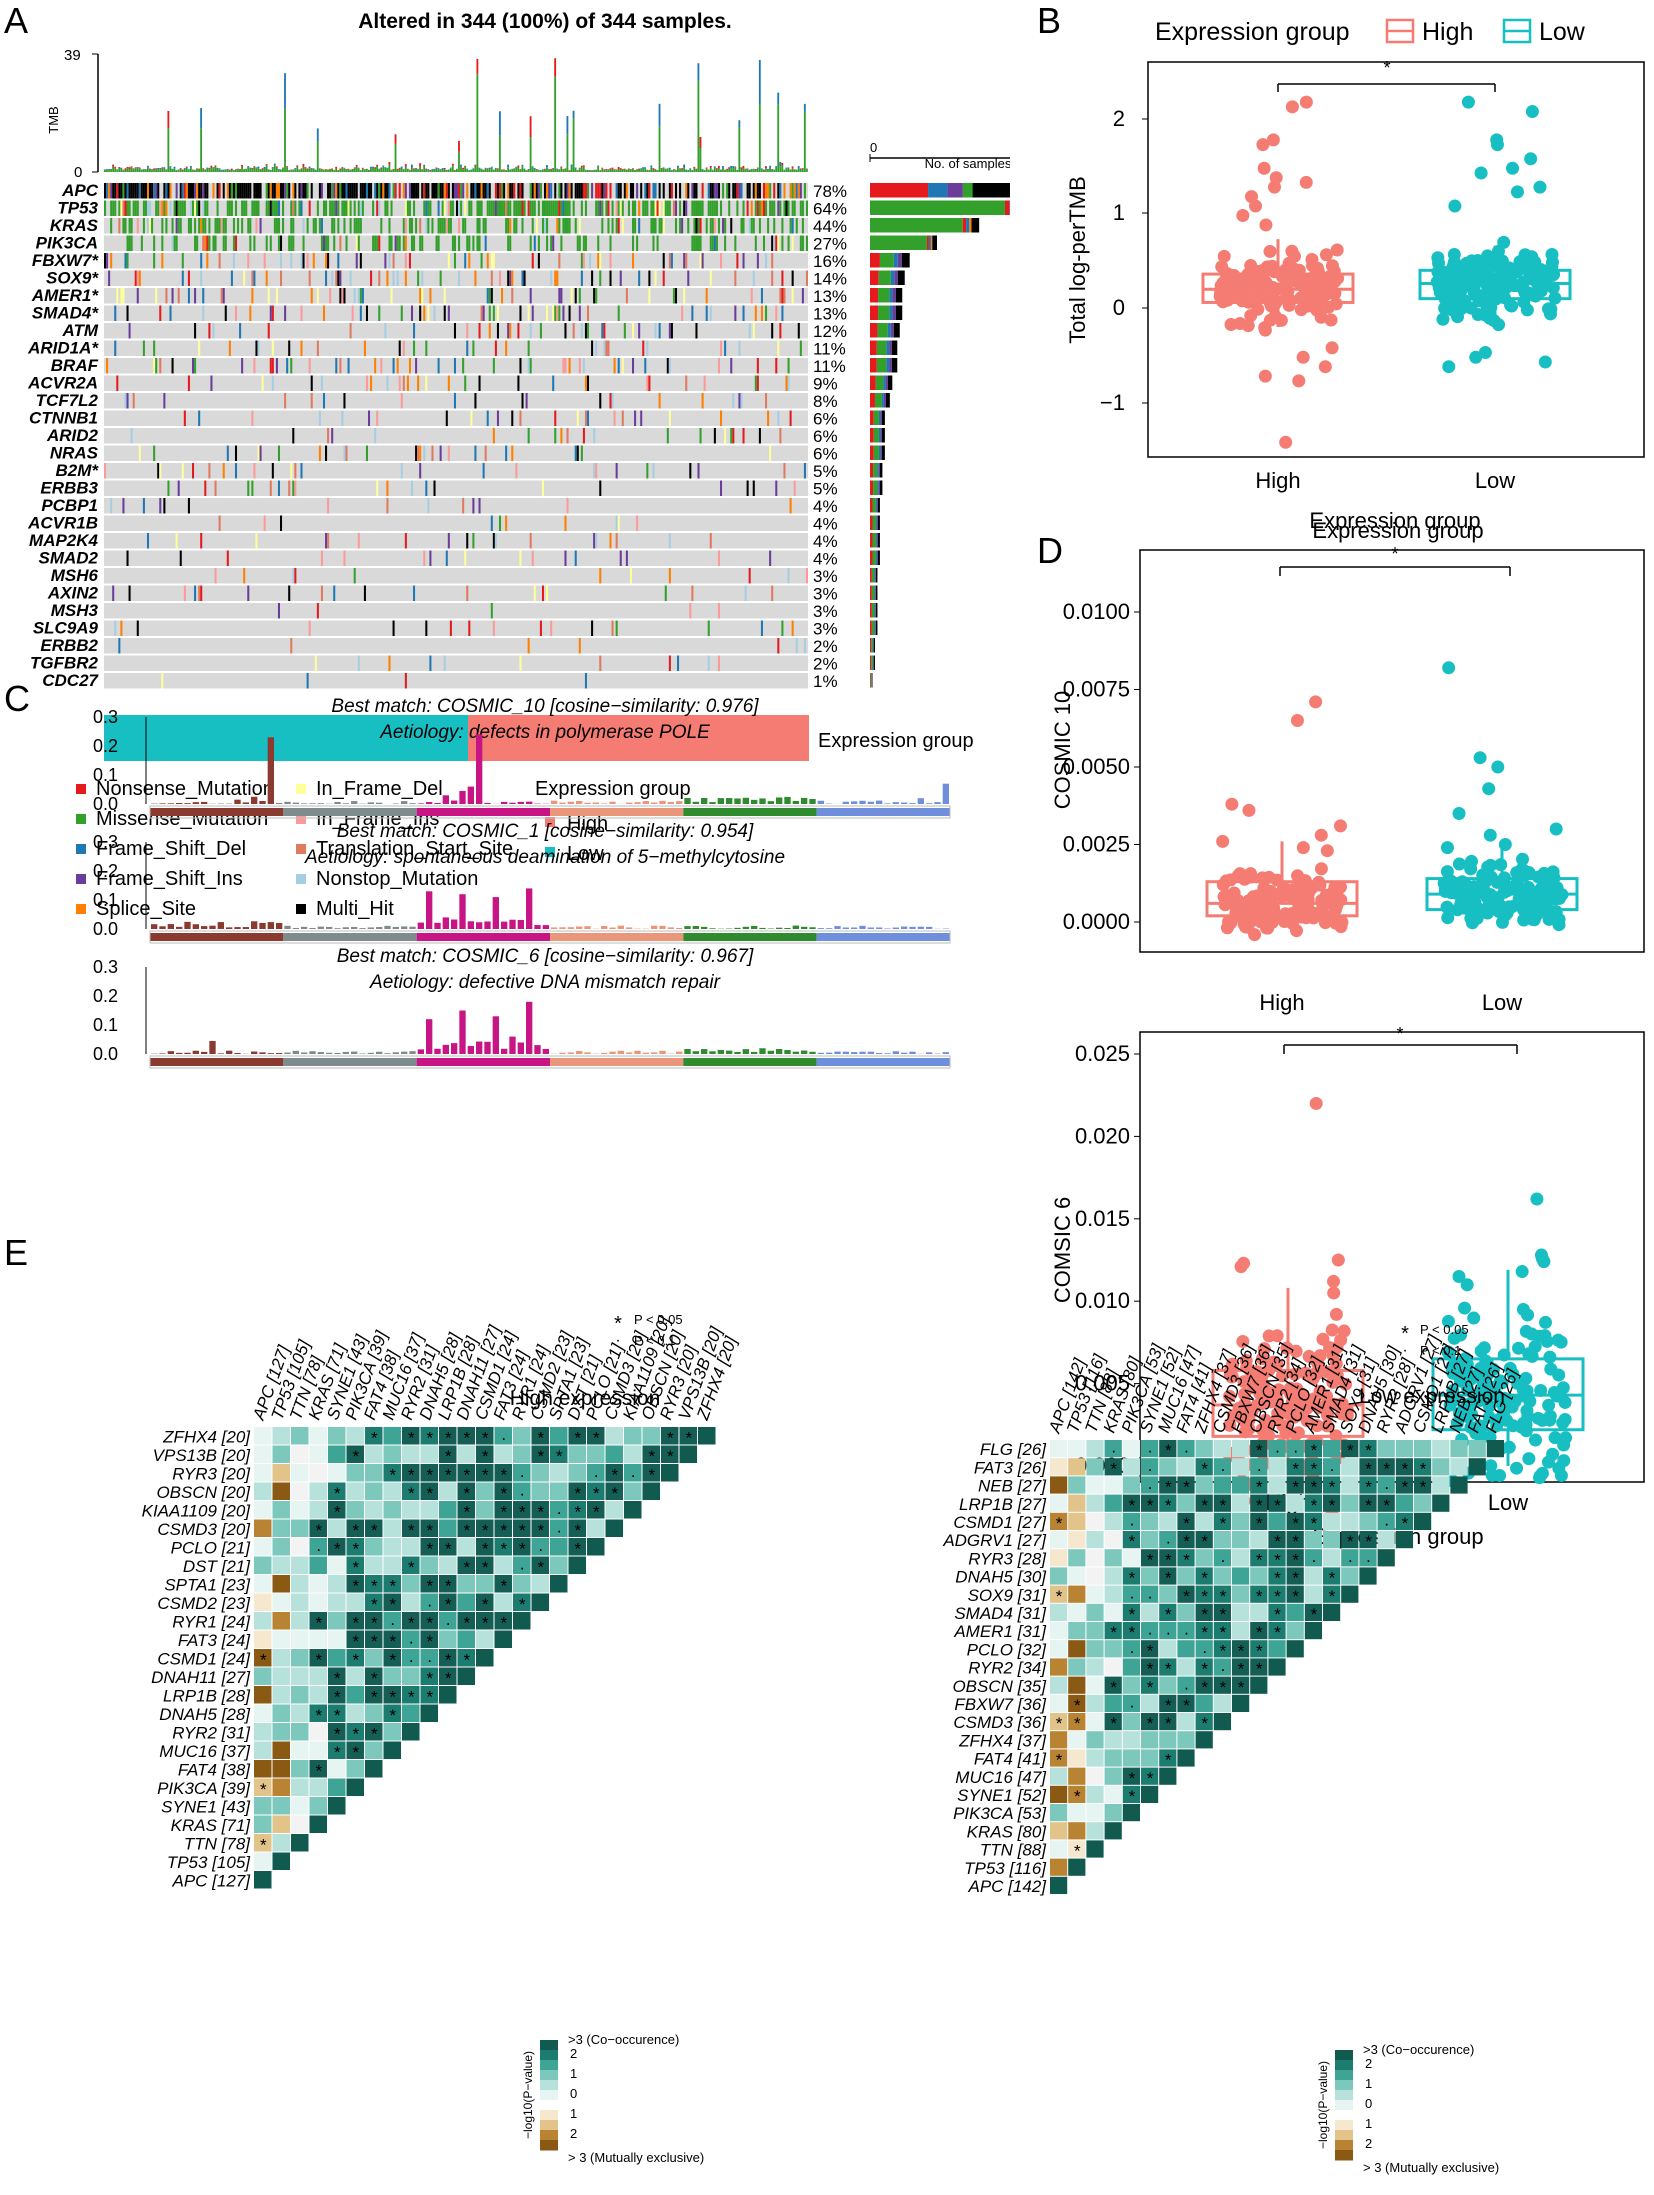 This screenshot has height=2195, width=1654. I want to click on c-class-strip, so click(483, 1062).